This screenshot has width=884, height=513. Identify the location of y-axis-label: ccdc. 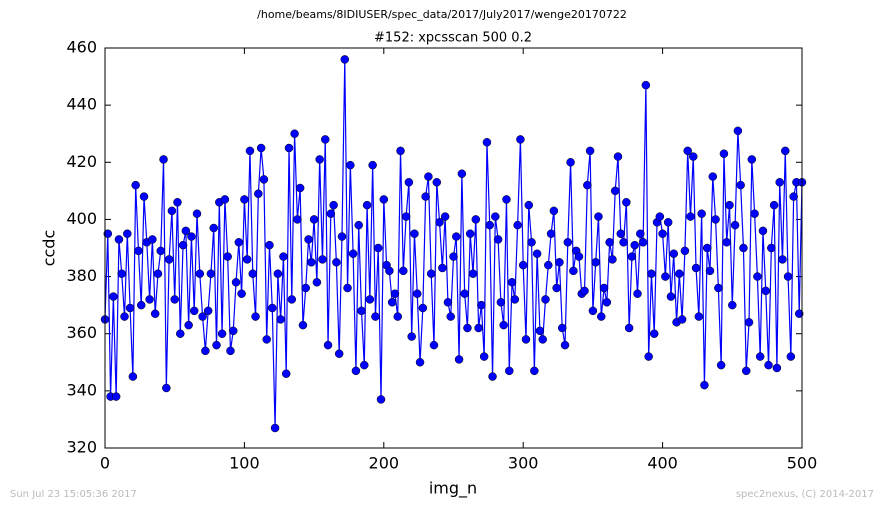
(49, 248).